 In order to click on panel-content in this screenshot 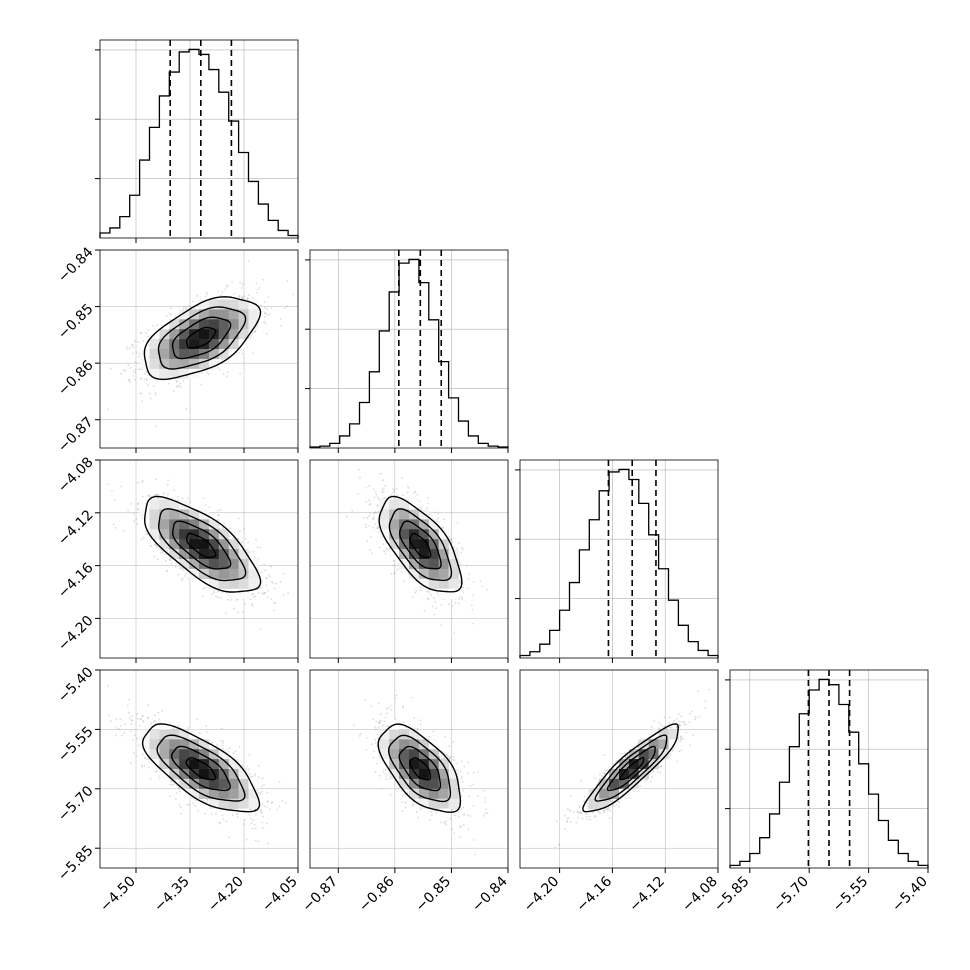, I will do `click(409, 559)`.